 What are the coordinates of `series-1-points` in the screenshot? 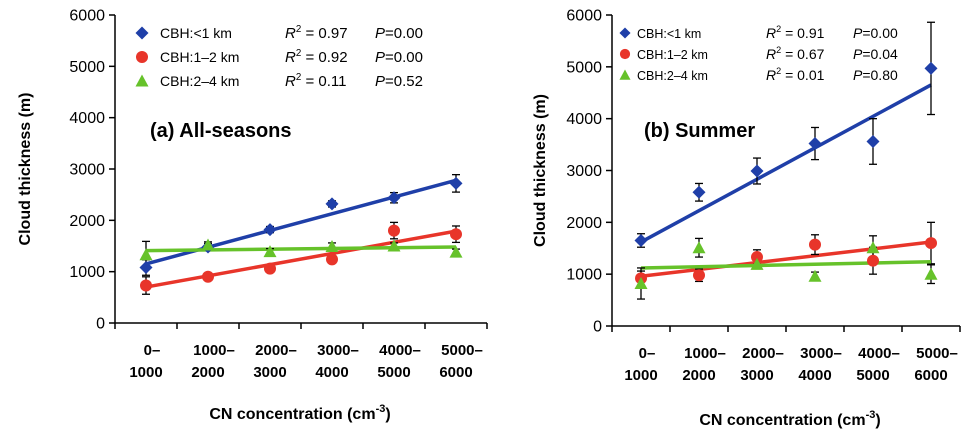 It's located at (786, 154).